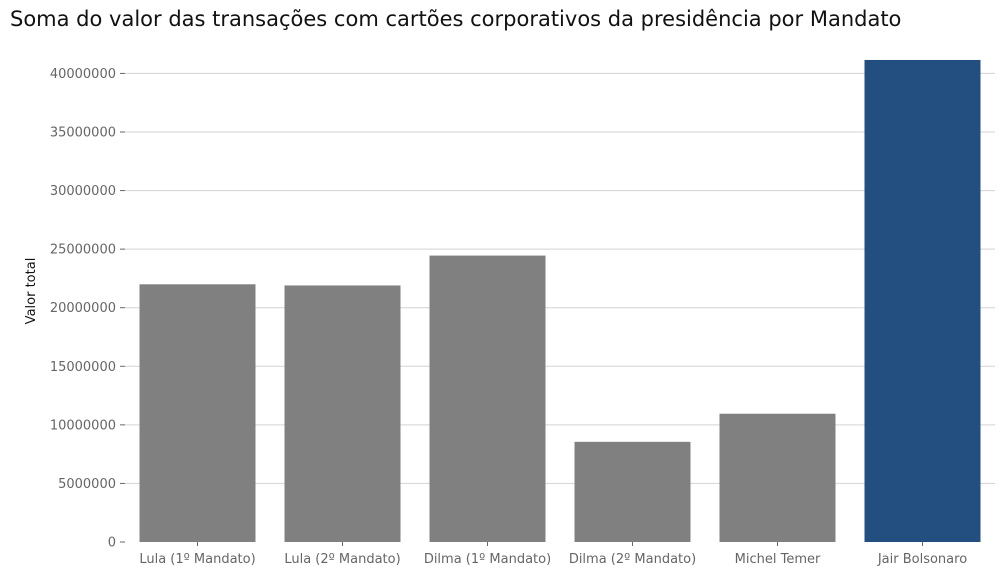 Image resolution: width=1004 pixels, height=576 pixels. Describe the element at coordinates (112, 543) in the screenshot. I see `y-tick-label: 0` at that location.